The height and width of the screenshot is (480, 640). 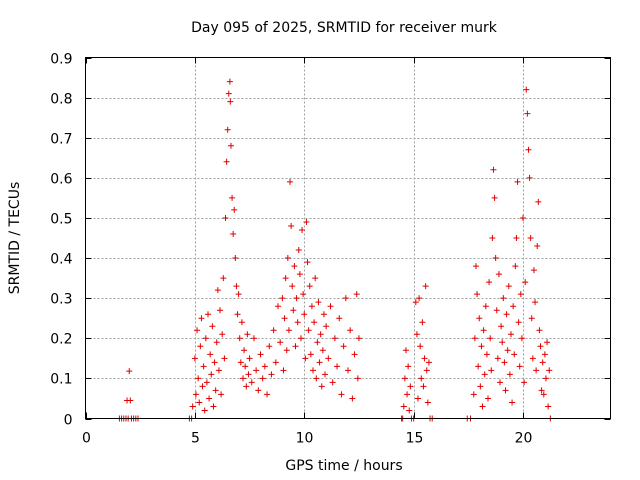 What do you see at coordinates (68, 421) in the screenshot?
I see `y-tick-label: 0` at bounding box center [68, 421].